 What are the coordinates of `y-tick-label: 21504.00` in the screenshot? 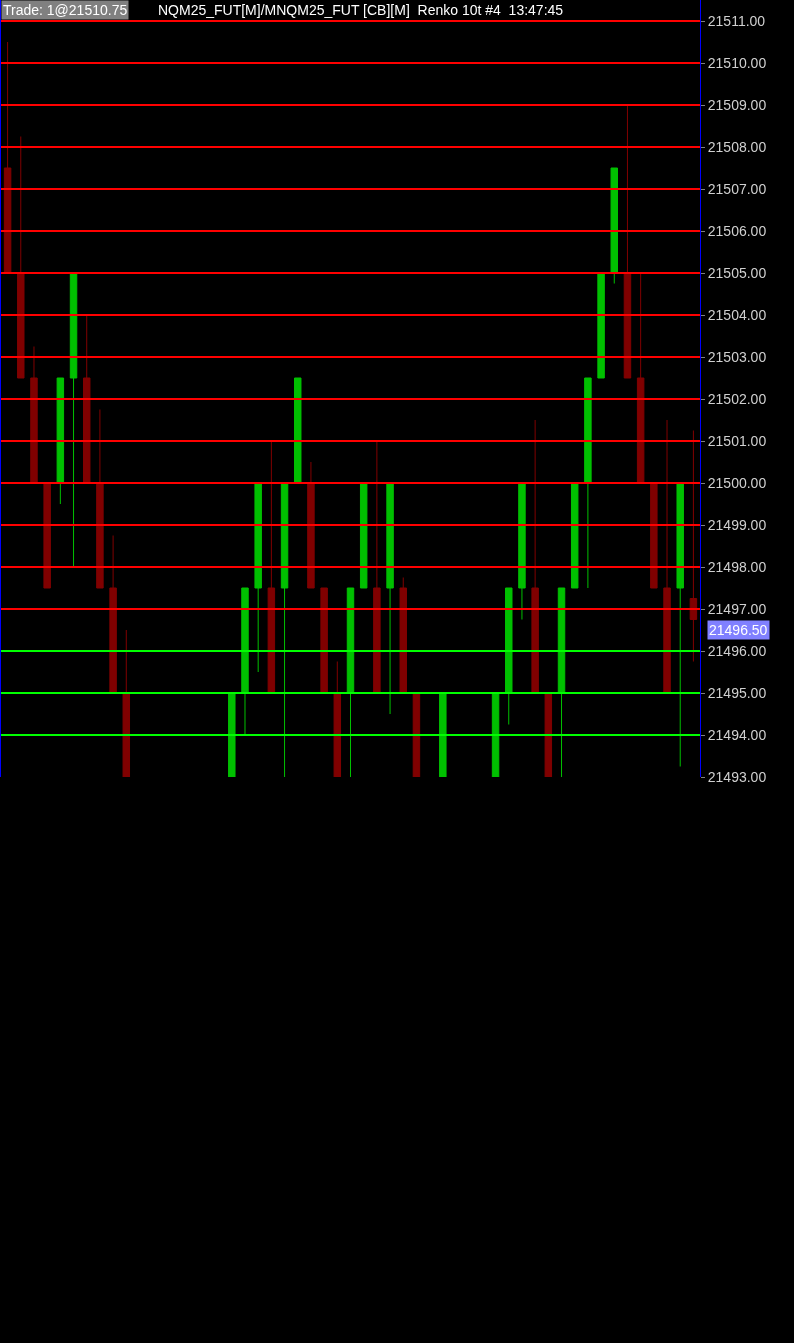 It's located at (737, 314).